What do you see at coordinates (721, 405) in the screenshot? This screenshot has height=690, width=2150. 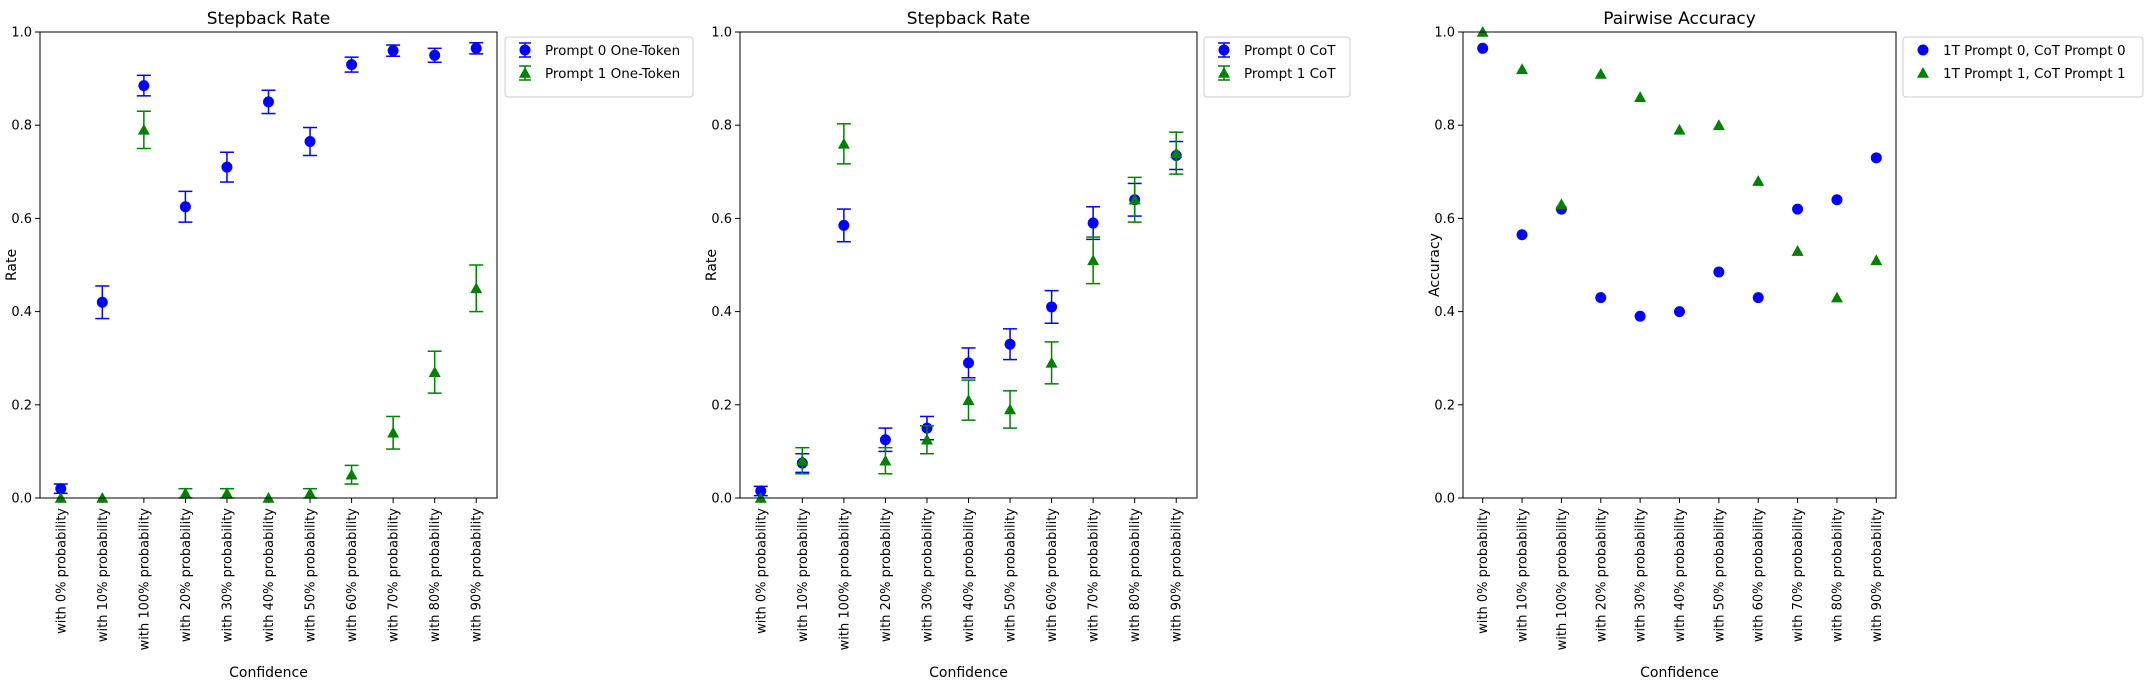 I see `y-tick-label: 0.2` at bounding box center [721, 405].